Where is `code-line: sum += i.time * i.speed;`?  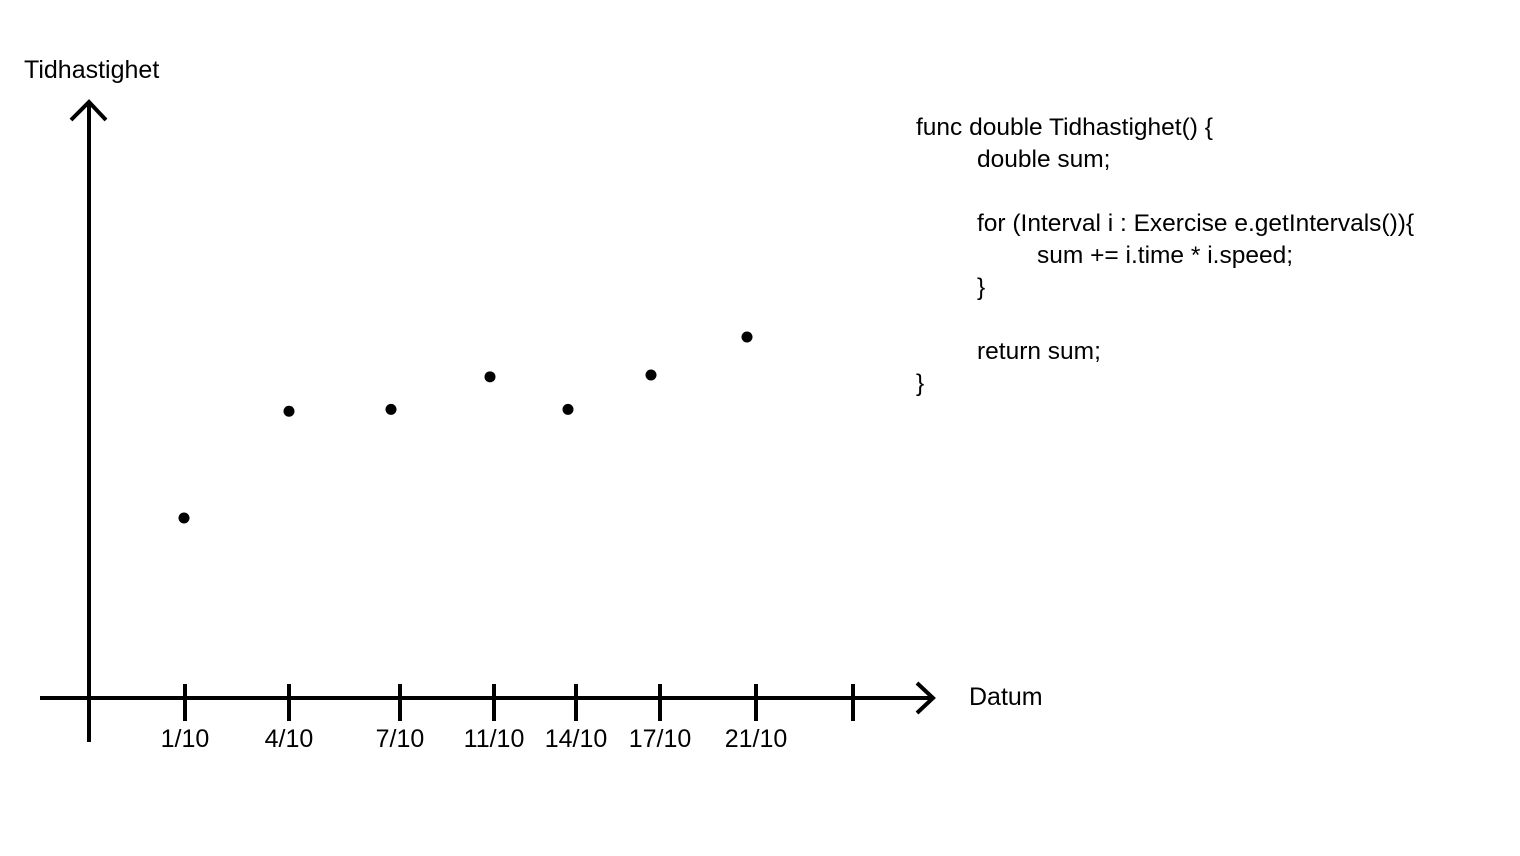 code-line: sum += i.time * i.speed; is located at coordinates (1165, 255).